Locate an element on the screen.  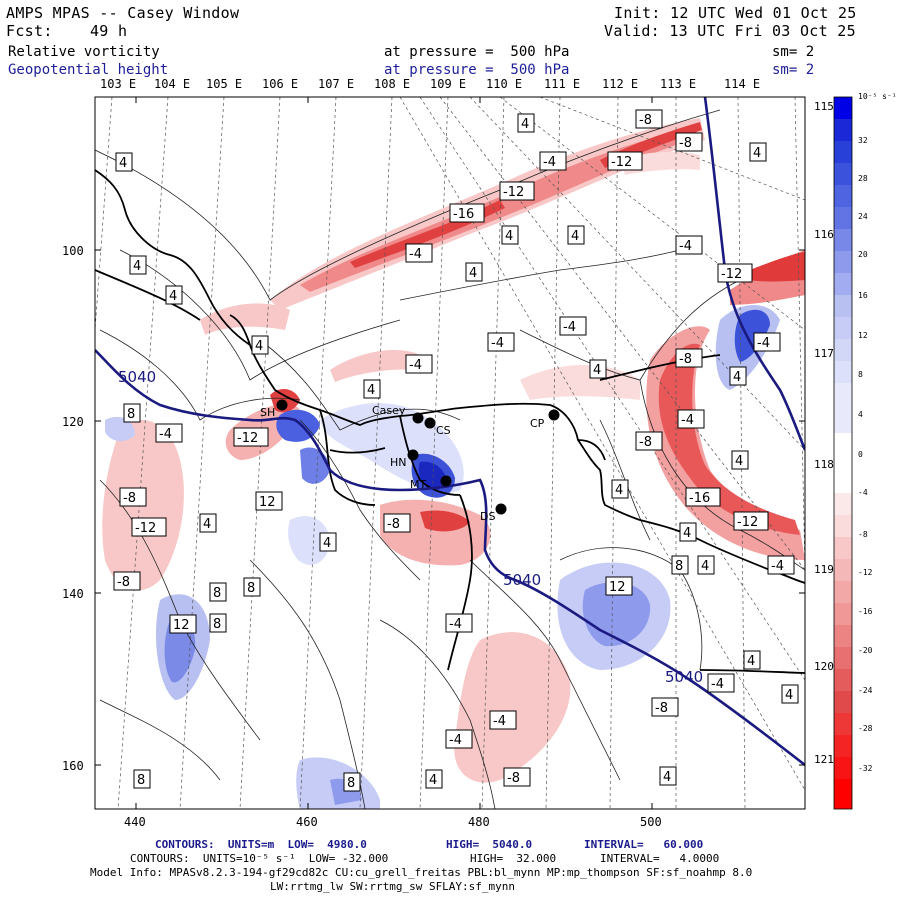
station-label: HN is located at coordinates (398, 462).